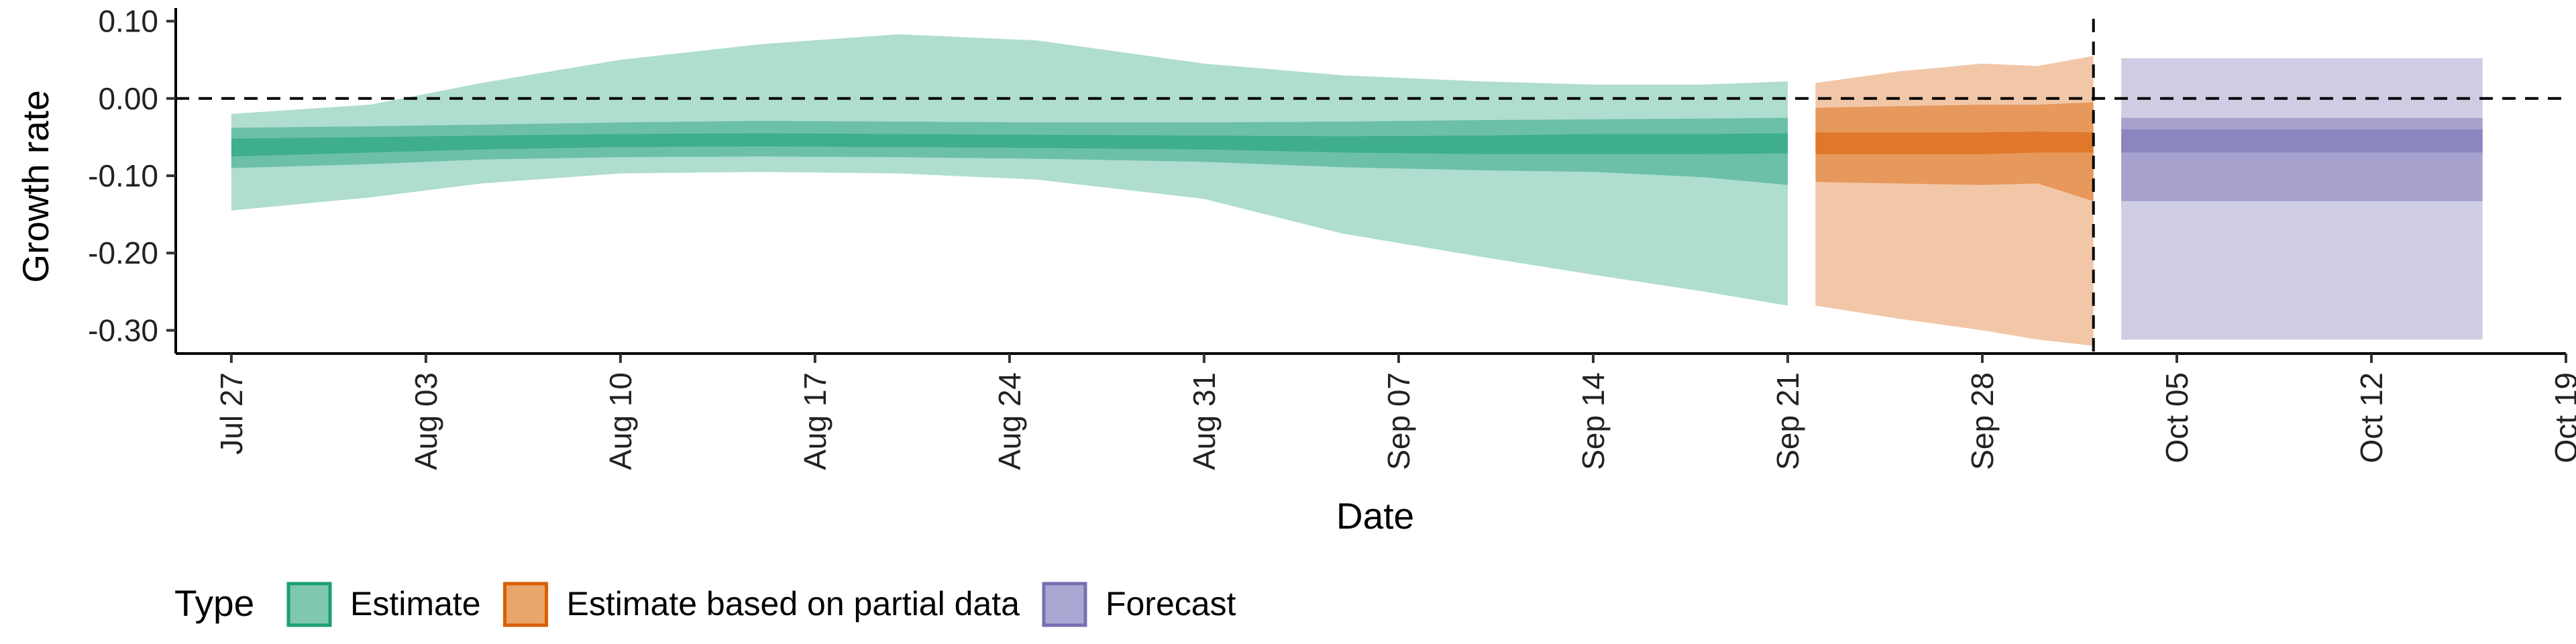 The height and width of the screenshot is (644, 2576). I want to click on x-tick-label: Jul 27, so click(231, 413).